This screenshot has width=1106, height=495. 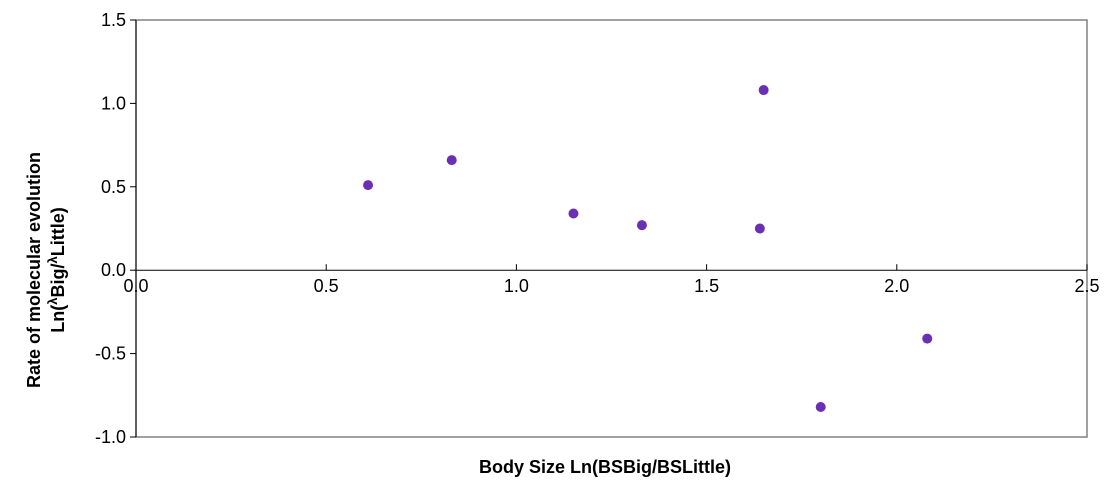 I want to click on y-axis-ticks: 1.5 1.0 0.5 0.0 -0.5 -1.0, so click(x=115, y=228).